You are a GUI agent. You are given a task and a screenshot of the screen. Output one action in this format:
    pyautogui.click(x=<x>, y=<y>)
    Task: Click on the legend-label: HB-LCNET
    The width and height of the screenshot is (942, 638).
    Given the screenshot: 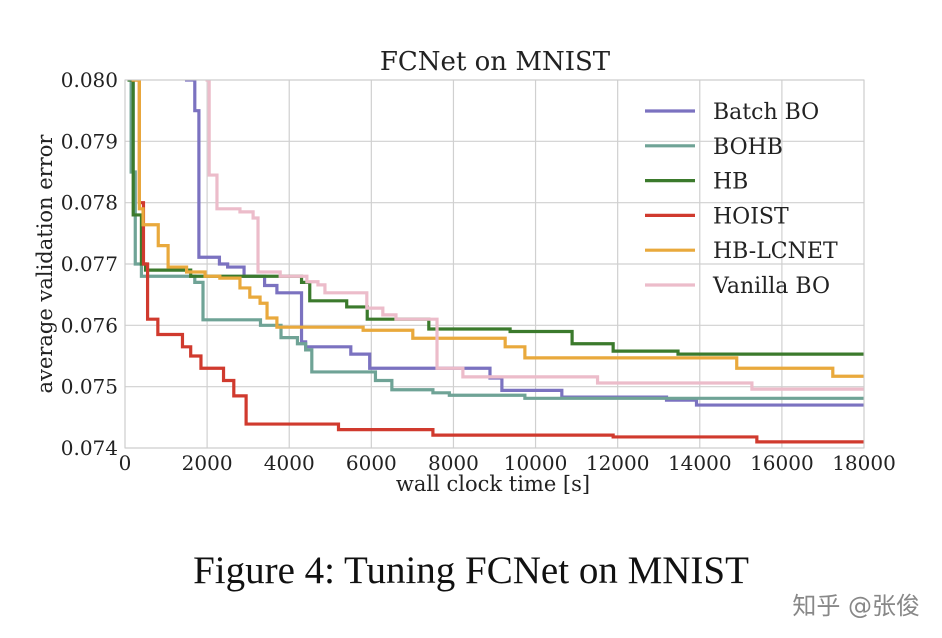 What is the action you would take?
    pyautogui.click(x=775, y=251)
    